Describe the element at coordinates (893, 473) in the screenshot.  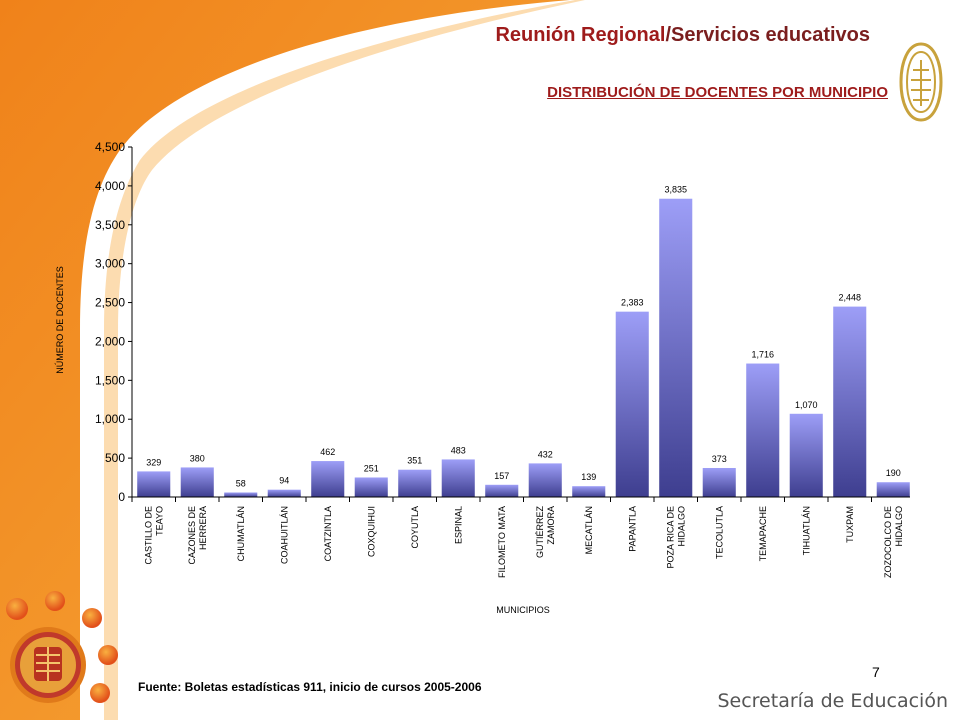
I see `bar-value-label: 190` at that location.